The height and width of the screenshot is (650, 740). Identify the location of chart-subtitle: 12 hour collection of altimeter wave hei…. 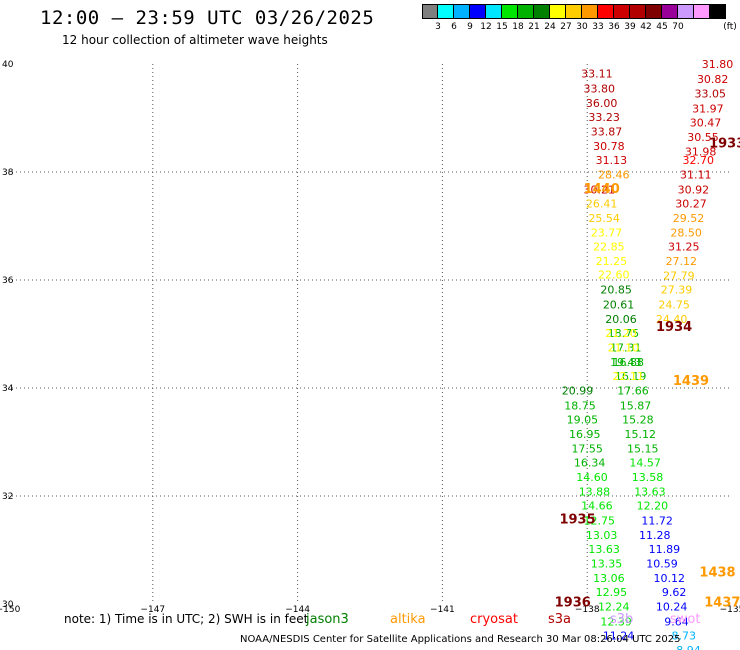
(195, 40).